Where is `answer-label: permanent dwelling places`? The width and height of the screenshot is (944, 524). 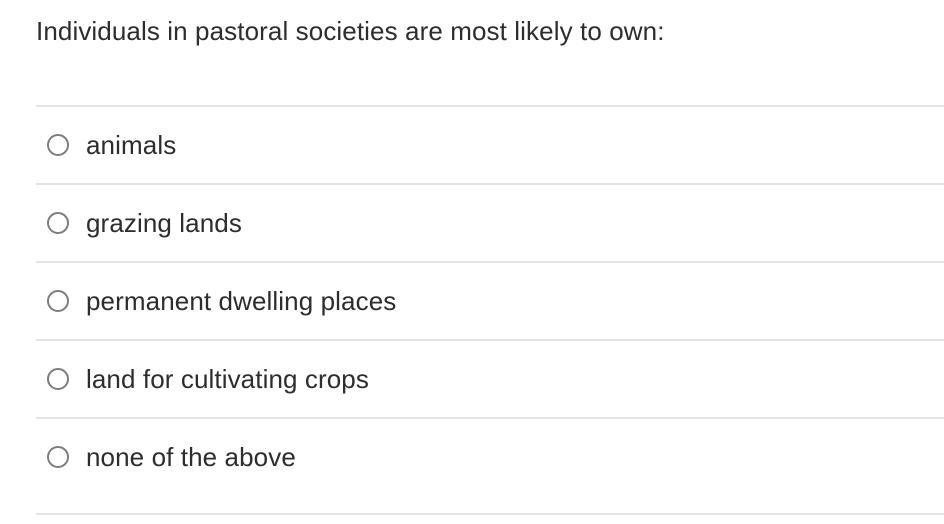
answer-label: permanent dwelling places is located at coordinates (241, 300).